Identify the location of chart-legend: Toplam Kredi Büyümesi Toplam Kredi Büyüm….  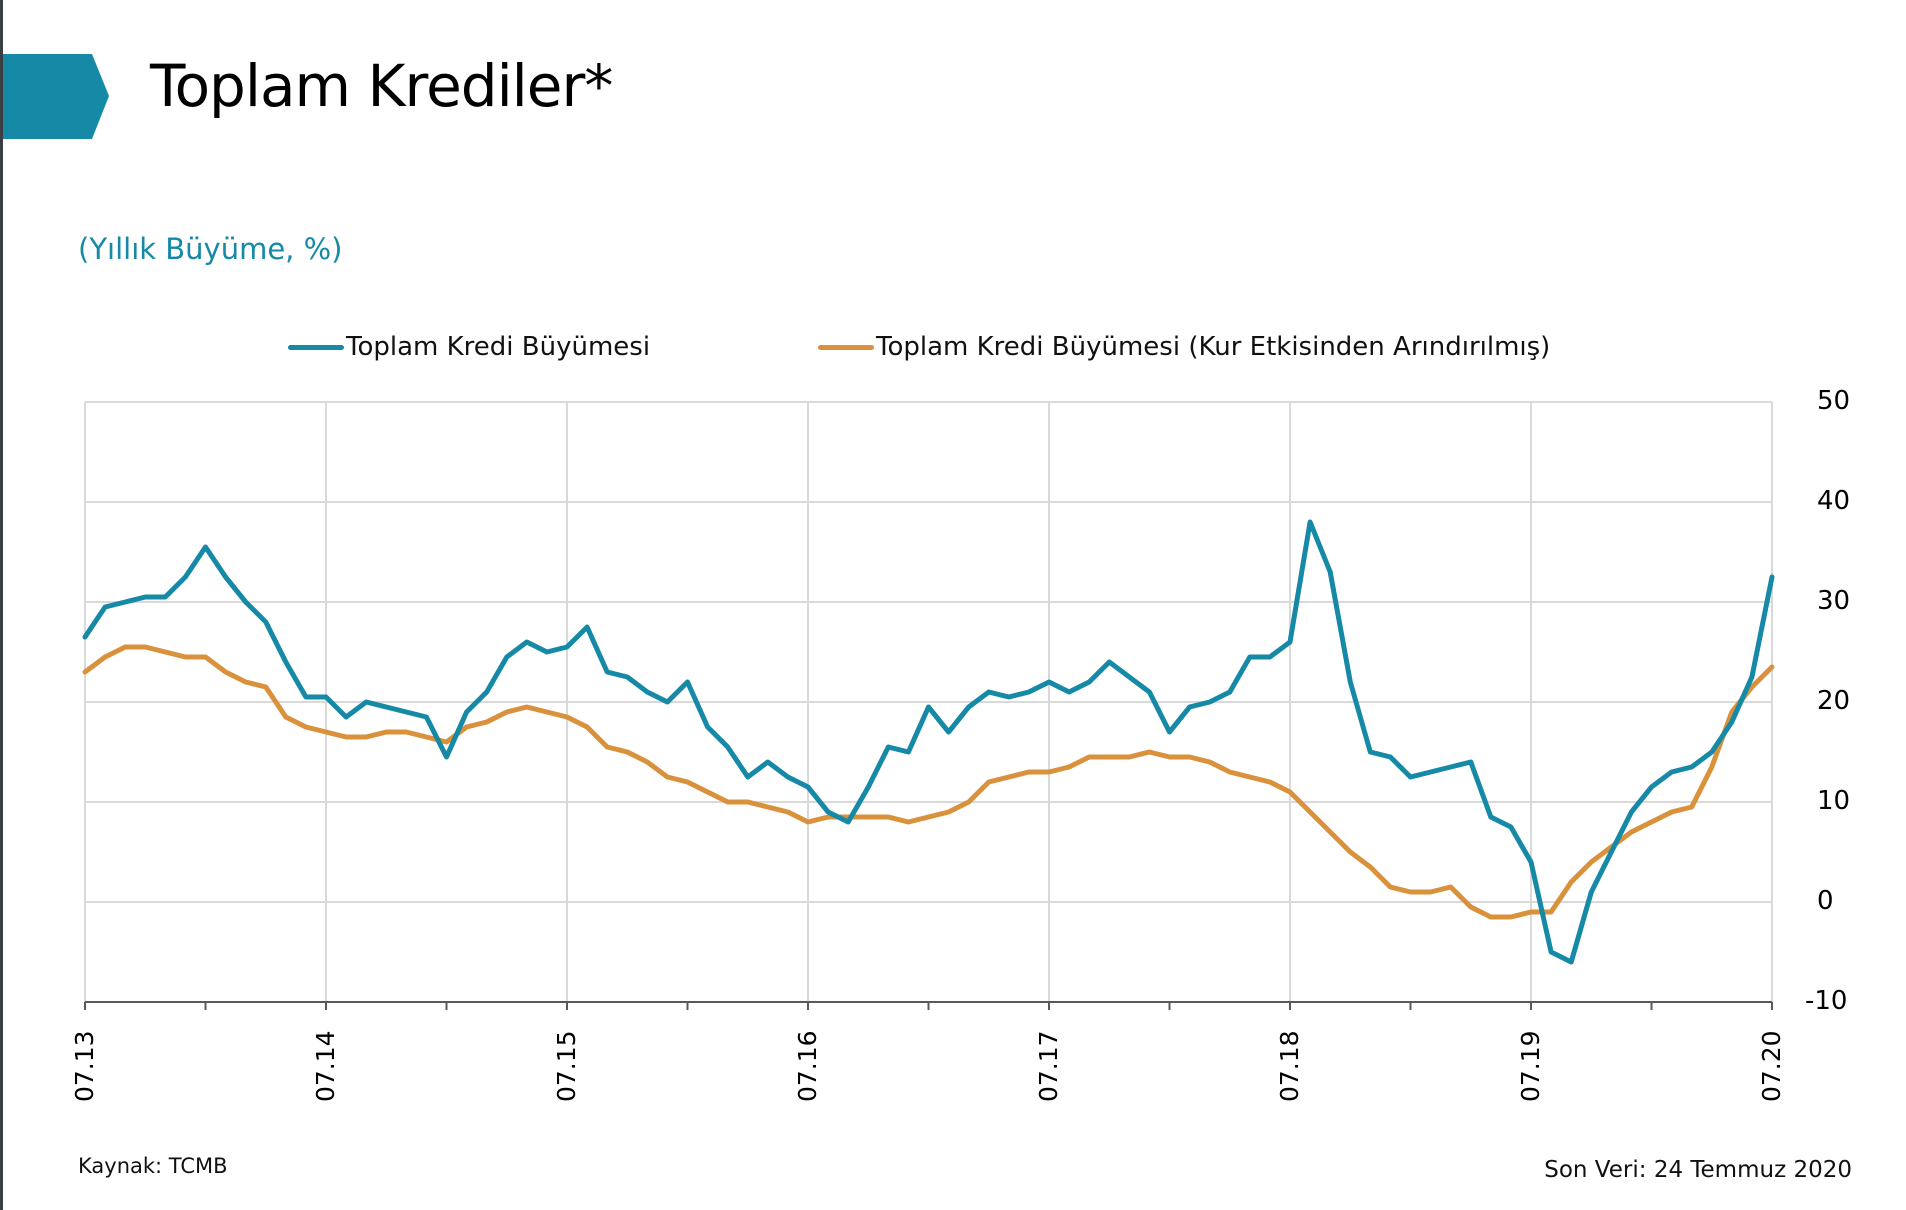
(953, 352).